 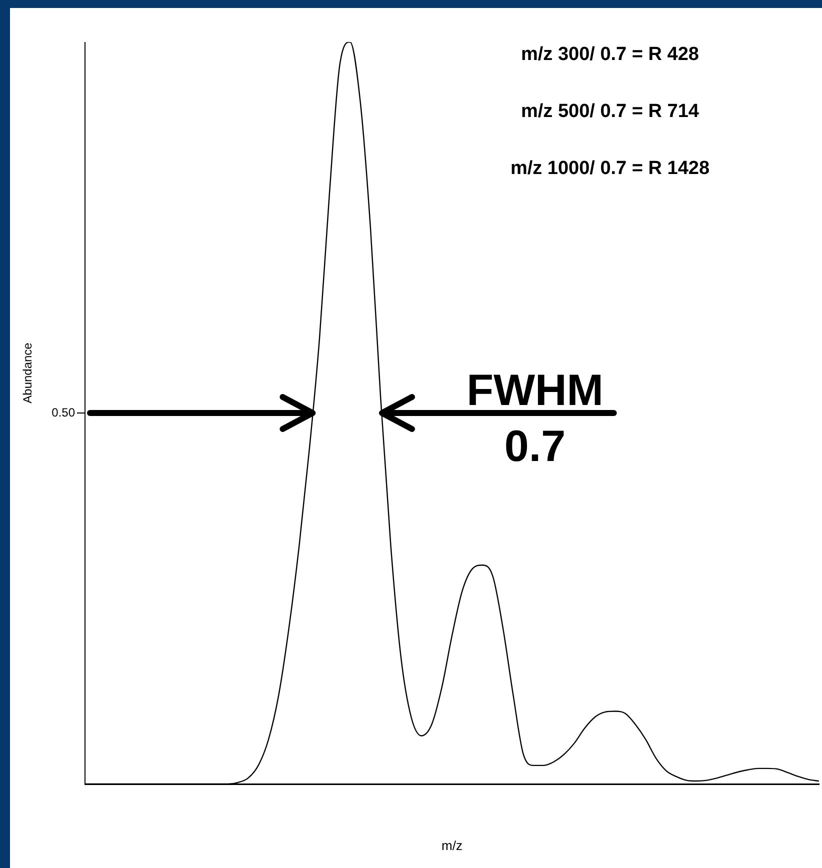 What do you see at coordinates (452, 845) in the screenshot?
I see `x-axis-title: m/z` at bounding box center [452, 845].